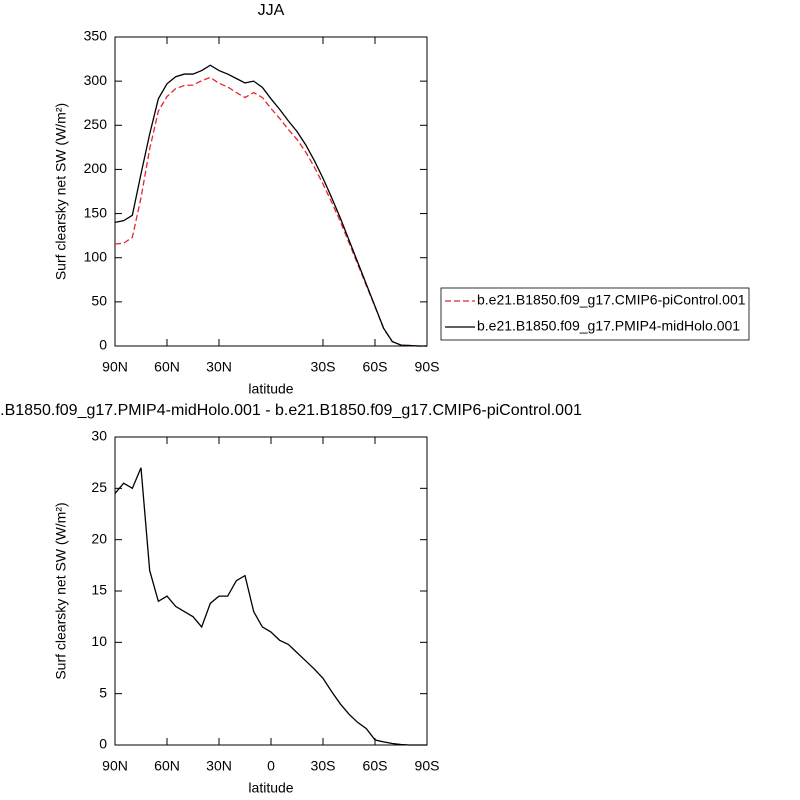 The image size is (800, 800). What do you see at coordinates (96, 256) in the screenshot?
I see `y-tick-label: 100` at bounding box center [96, 256].